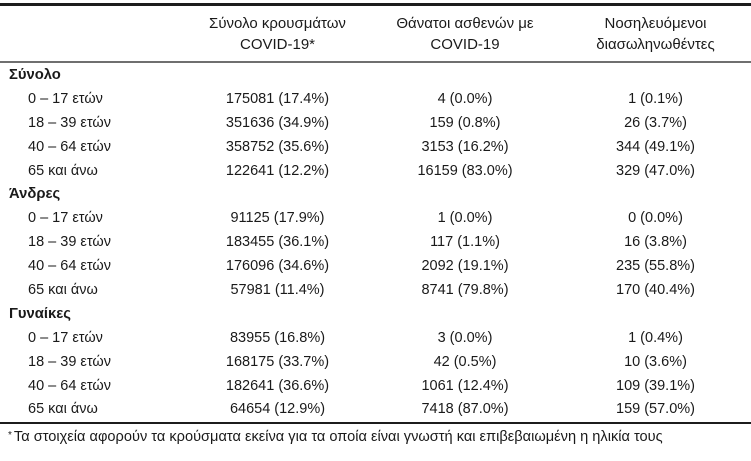 The height and width of the screenshot is (461, 751). I want to click on deaths-value: 4 (0.0%), so click(465, 98).